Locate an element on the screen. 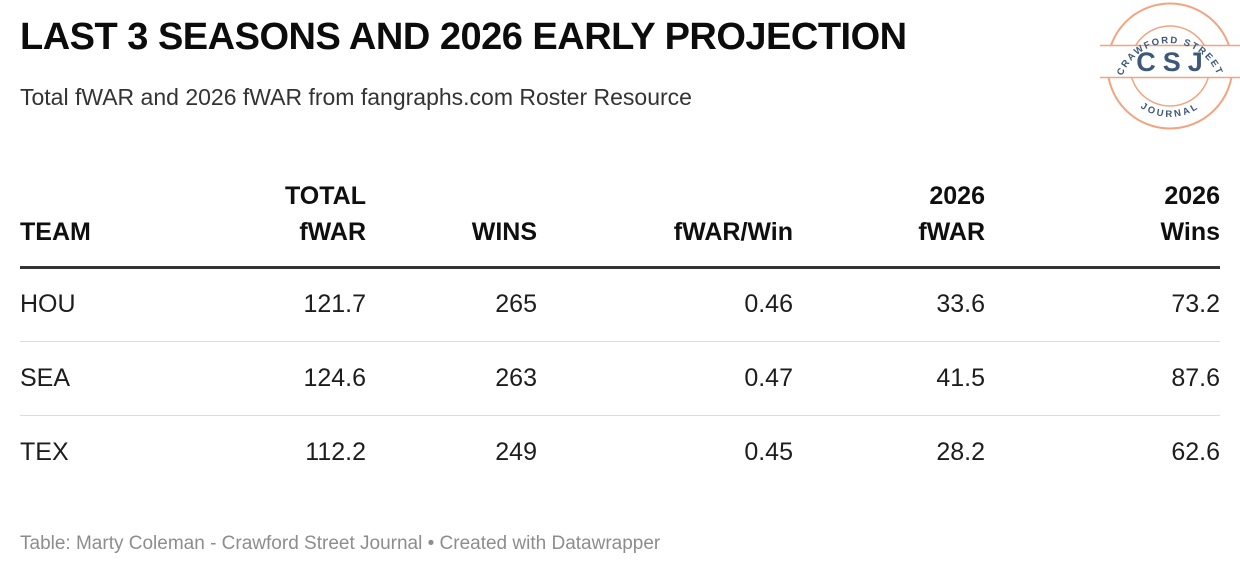 Image resolution: width=1240 pixels, height=578 pixels. table-row-sea: SEA 124.6 263 0.47 41.5 87.6 is located at coordinates (620, 378).